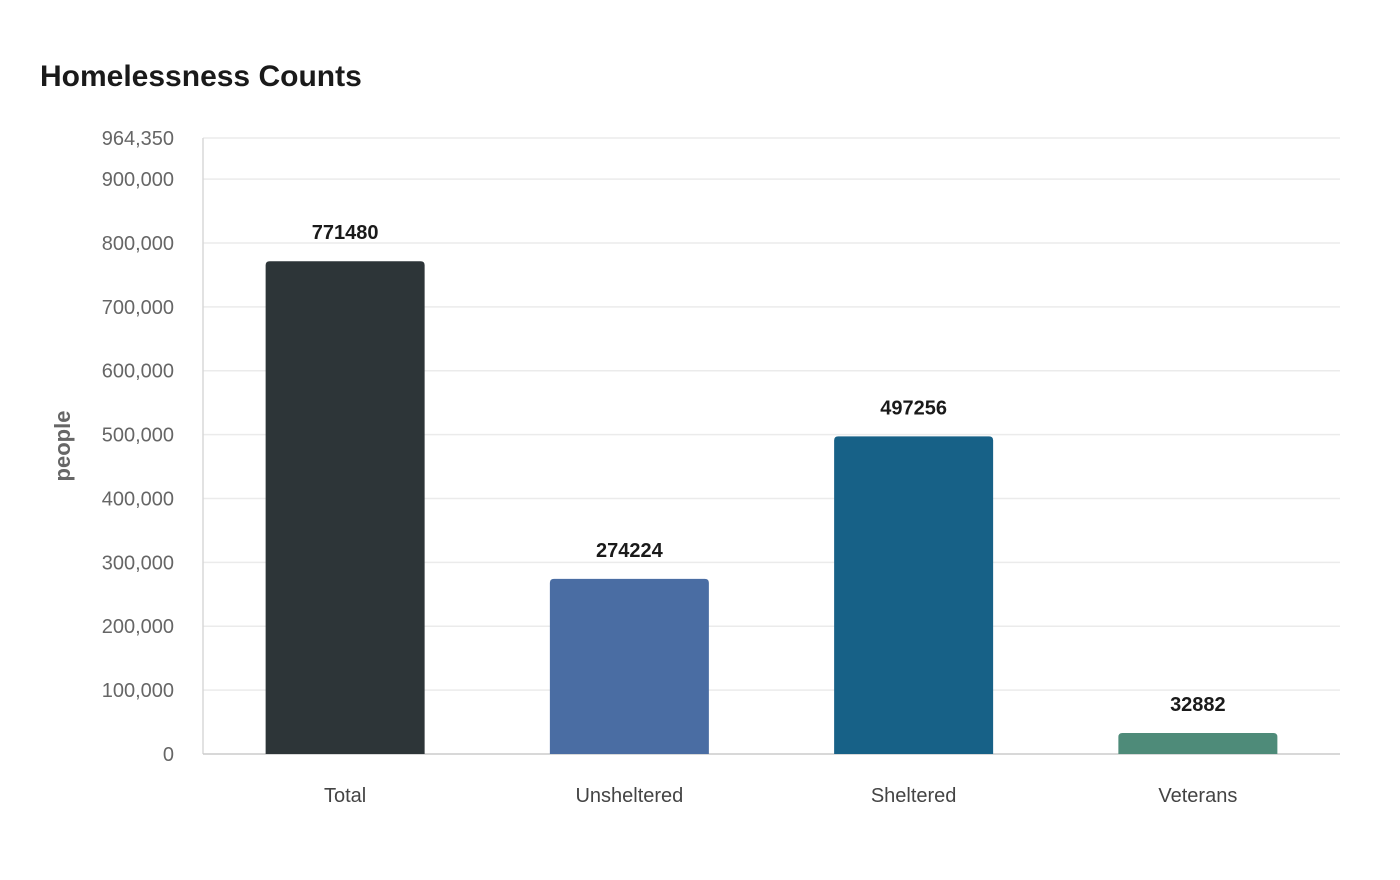  What do you see at coordinates (138, 627) in the screenshot?
I see `y-tick-label: 200,000` at bounding box center [138, 627].